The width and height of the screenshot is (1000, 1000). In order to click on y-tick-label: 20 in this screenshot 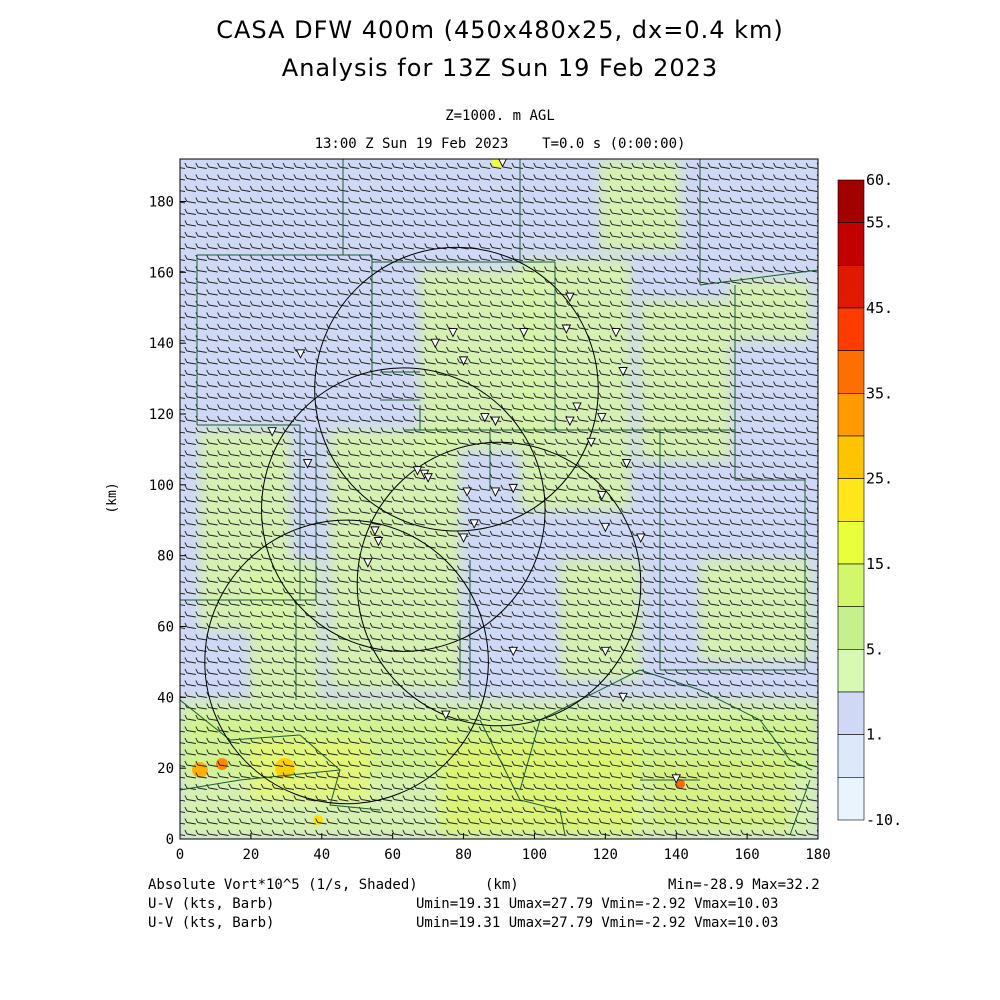, I will do `click(165, 769)`.